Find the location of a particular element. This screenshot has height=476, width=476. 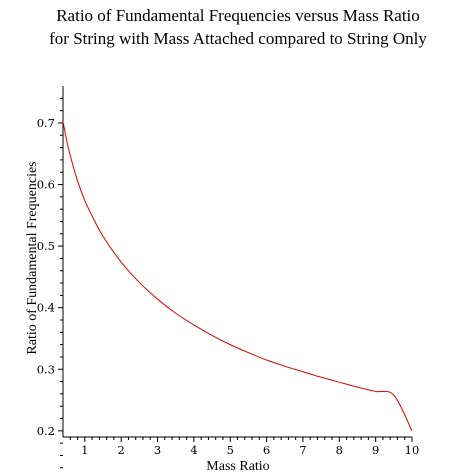

x-tick-label: 4 is located at coordinates (193, 450).